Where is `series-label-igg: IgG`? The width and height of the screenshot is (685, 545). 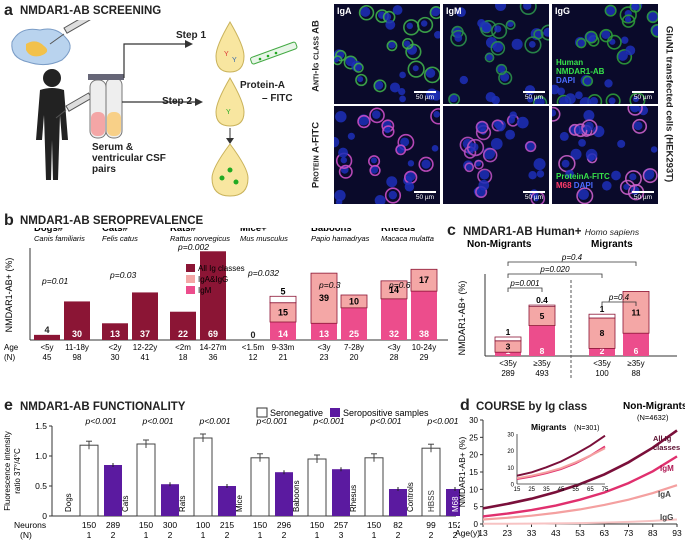 series-label-igg: IgG is located at coordinates (666, 517).